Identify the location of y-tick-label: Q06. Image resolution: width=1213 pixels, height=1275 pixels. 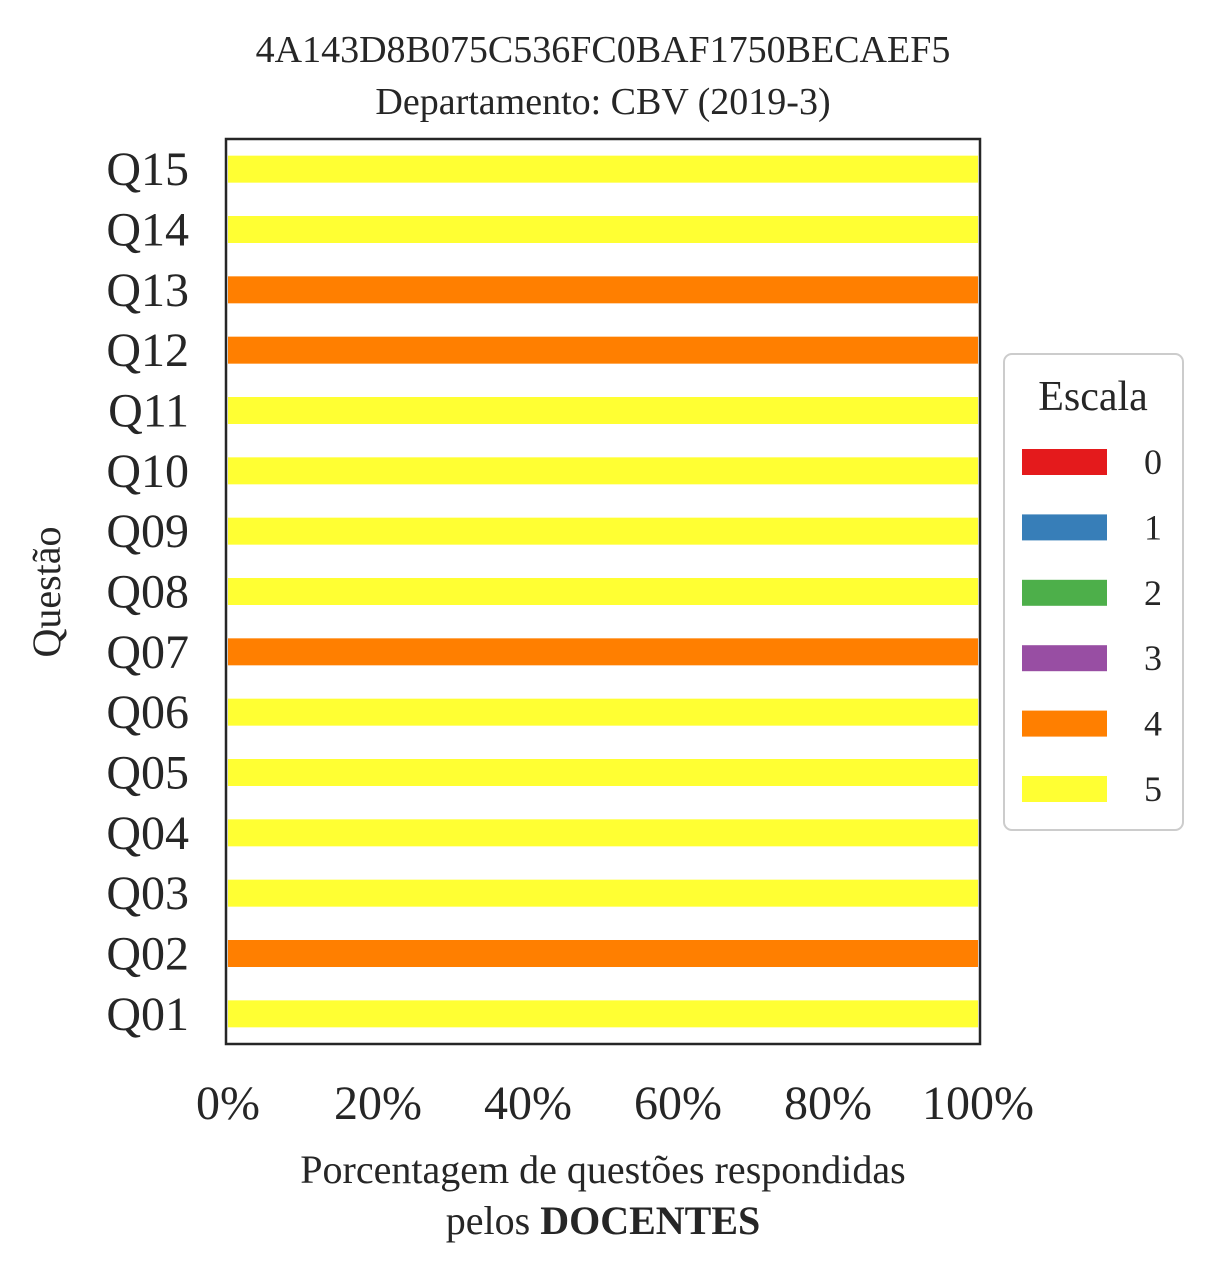
(147, 712).